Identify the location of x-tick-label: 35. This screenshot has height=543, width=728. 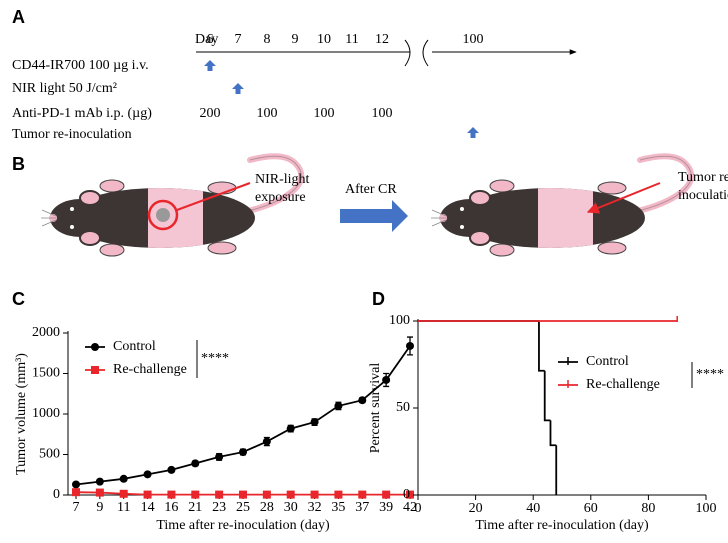
(338, 507).